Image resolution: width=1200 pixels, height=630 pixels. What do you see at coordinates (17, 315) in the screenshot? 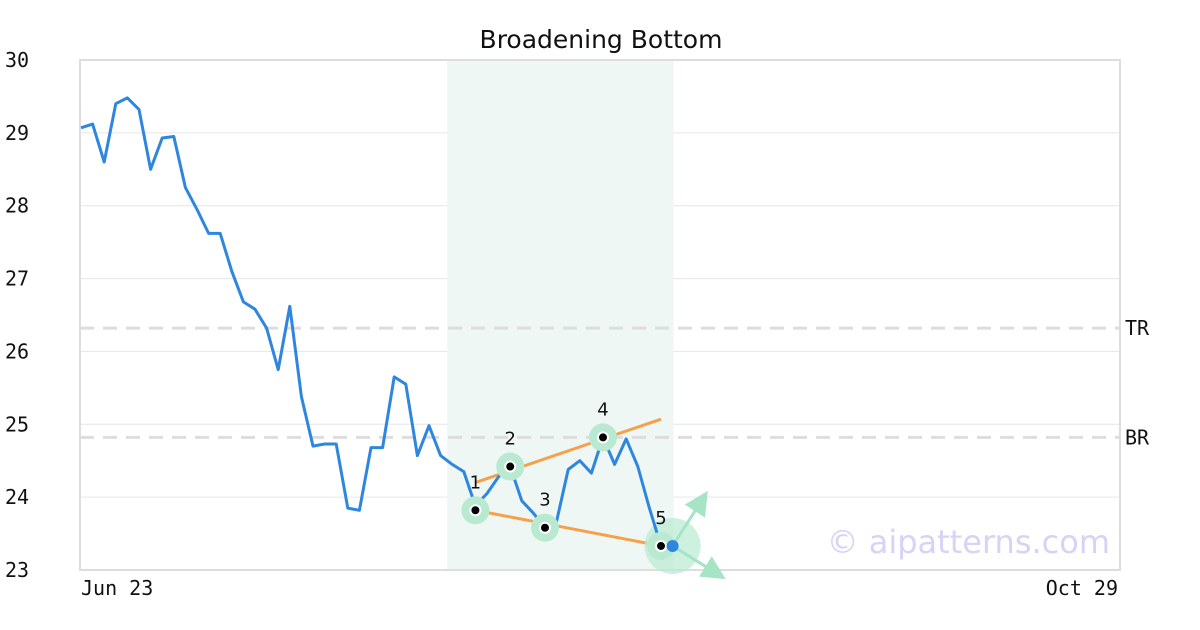
I see `y-axis-ticks: 23 24 25 26 27 28 29 30` at bounding box center [17, 315].